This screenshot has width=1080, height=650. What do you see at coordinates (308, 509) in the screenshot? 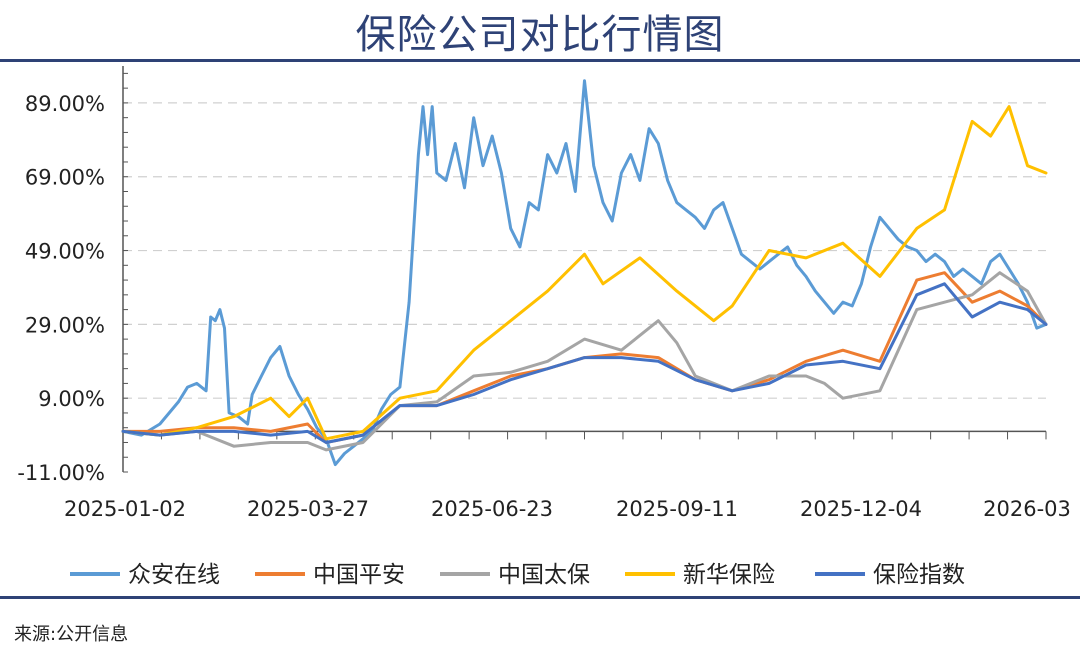
I see `x-tick-label: 2025-03-27` at bounding box center [308, 509].